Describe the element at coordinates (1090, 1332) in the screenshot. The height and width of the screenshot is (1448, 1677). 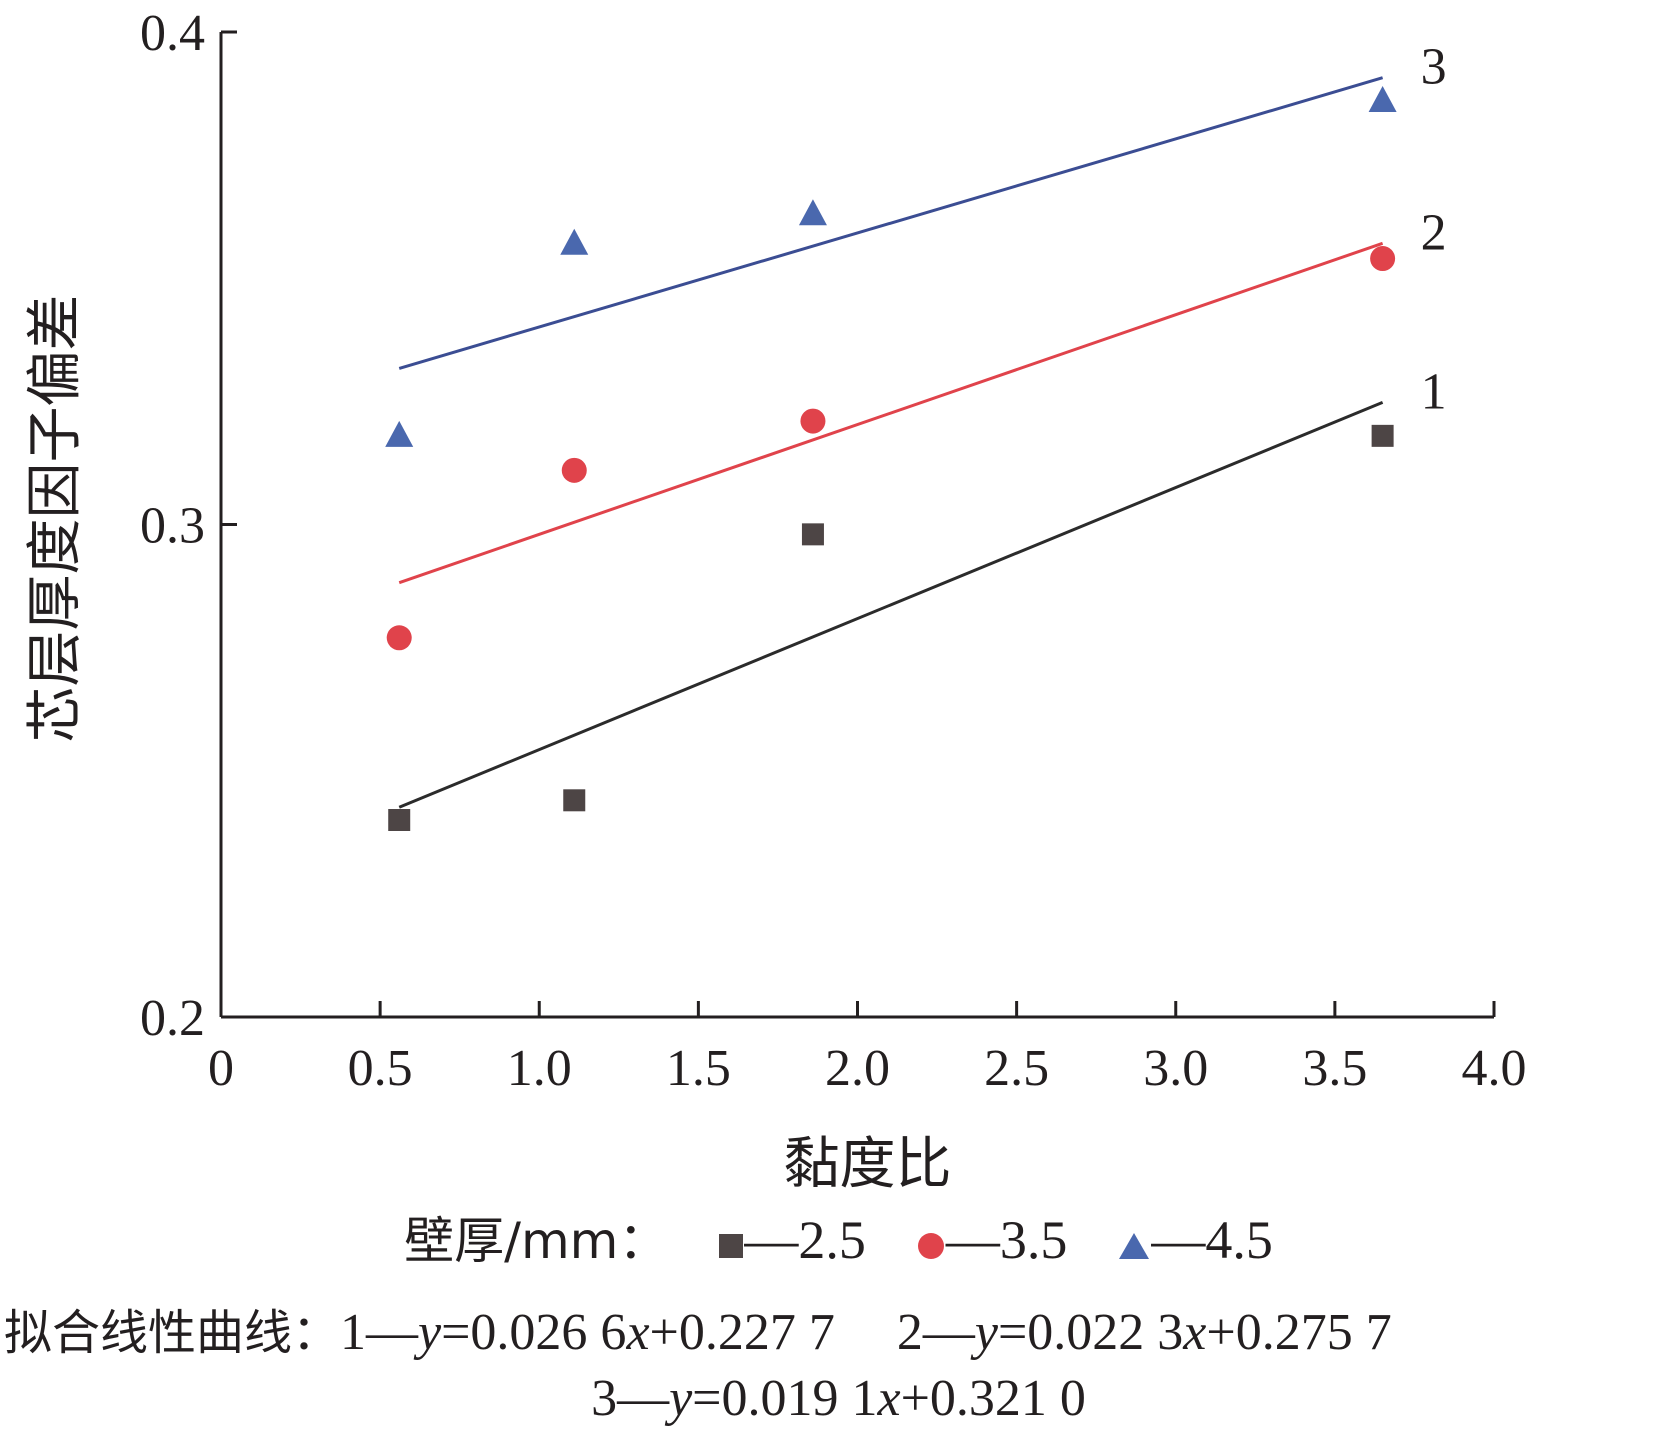
I see `fit-eq-2-mid: =0.022 3` at that location.